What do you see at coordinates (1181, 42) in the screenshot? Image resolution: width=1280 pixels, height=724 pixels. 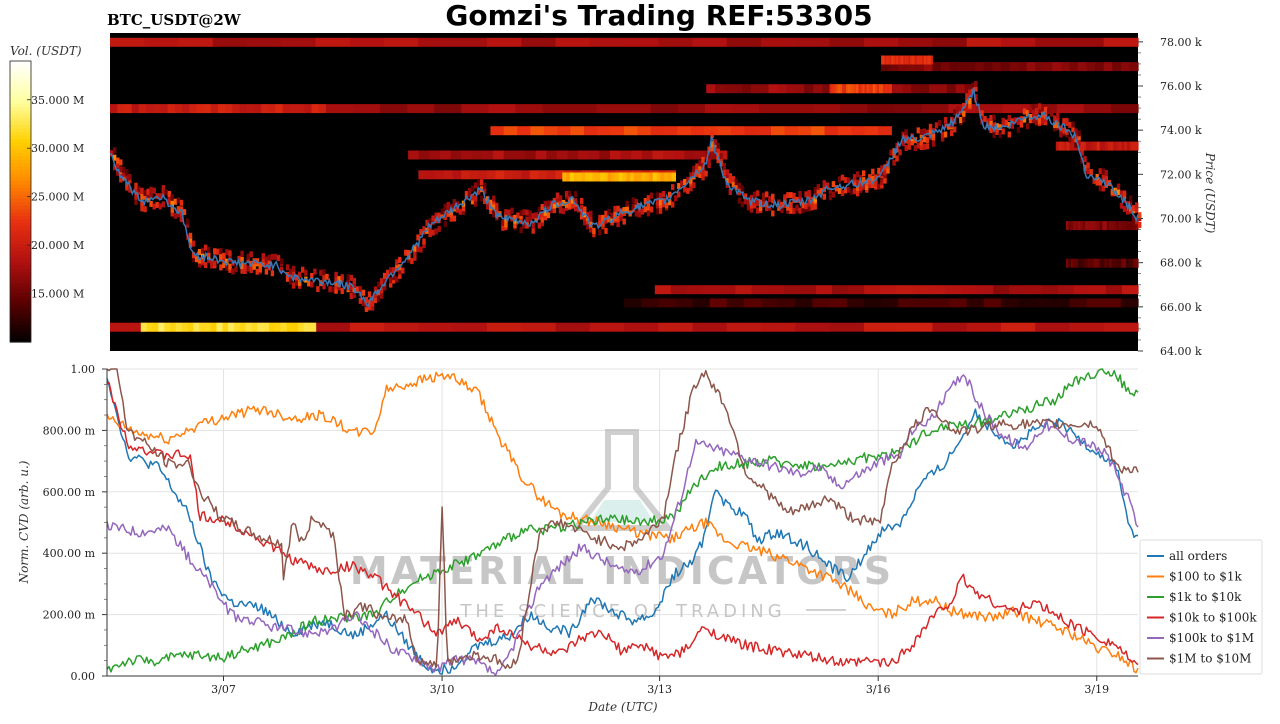 I see `price-tick-label: 78.00 k` at bounding box center [1181, 42].